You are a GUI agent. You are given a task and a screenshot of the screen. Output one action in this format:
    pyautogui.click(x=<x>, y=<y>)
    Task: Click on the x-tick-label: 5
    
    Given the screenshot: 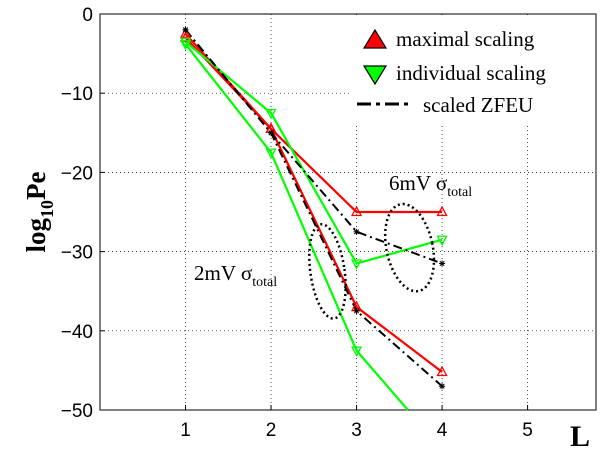 What is the action you would take?
    pyautogui.click(x=527, y=430)
    